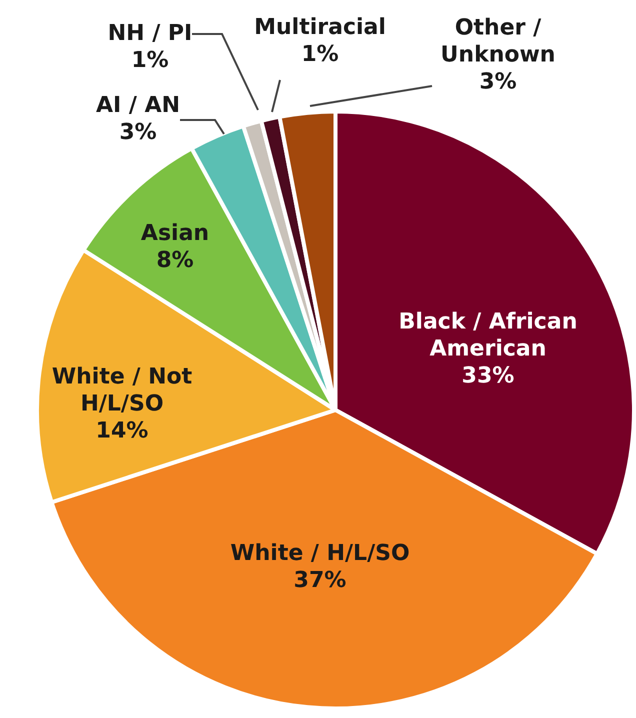  What do you see at coordinates (320, 553) in the screenshot?
I see `slice-label: White / H/L/SO` at bounding box center [320, 553].